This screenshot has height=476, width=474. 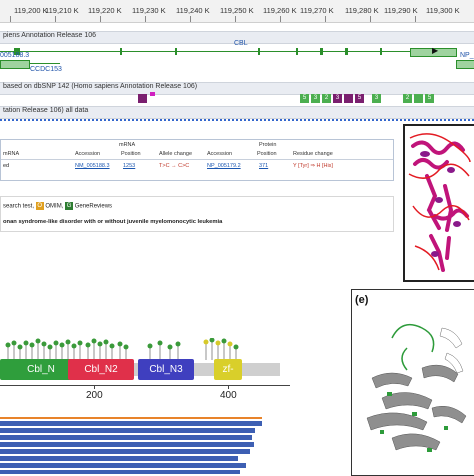 I want to click on protein-accession-link: NP_005179.2, so click(x=224, y=166).